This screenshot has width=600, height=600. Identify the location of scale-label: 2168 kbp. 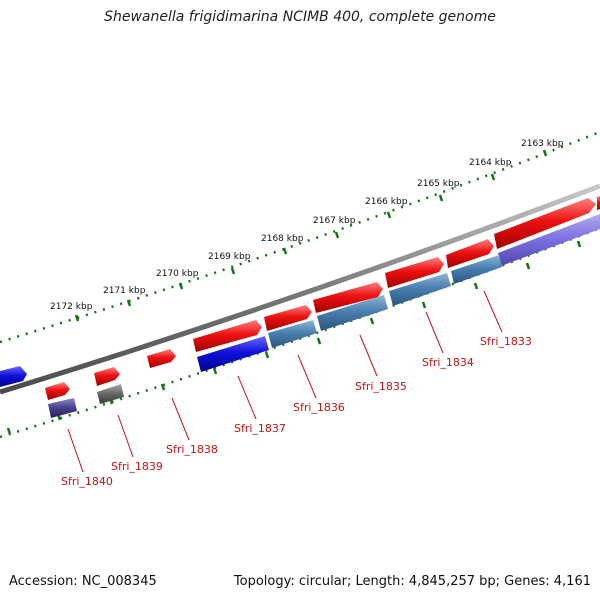
(282, 239).